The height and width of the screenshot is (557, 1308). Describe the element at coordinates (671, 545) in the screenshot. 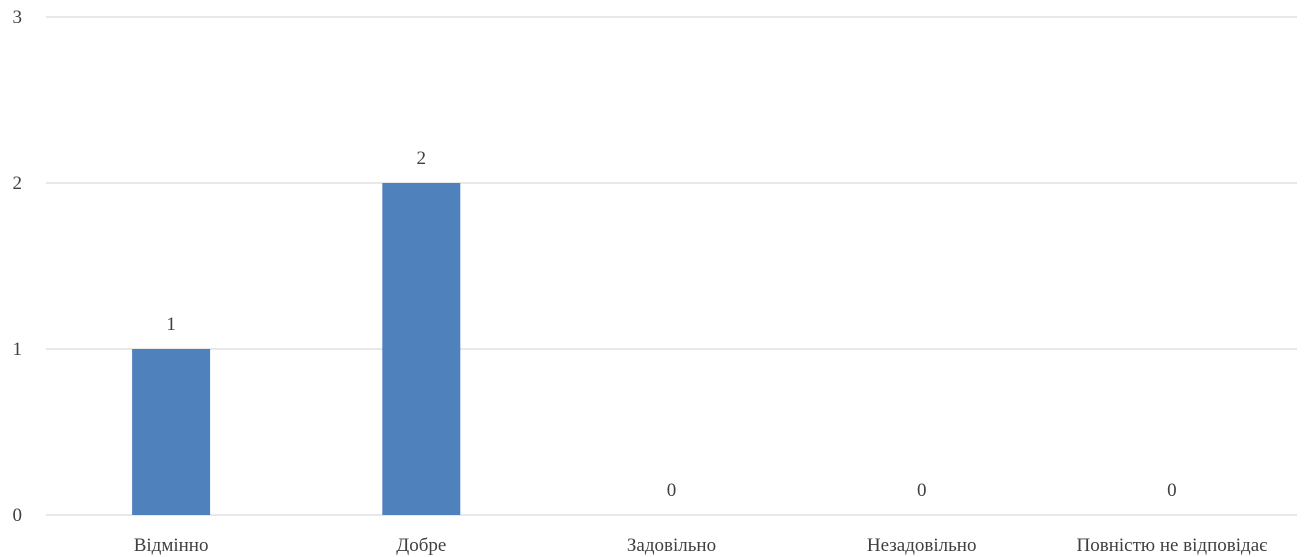

I see `x-category-label: Задовільно` at that location.